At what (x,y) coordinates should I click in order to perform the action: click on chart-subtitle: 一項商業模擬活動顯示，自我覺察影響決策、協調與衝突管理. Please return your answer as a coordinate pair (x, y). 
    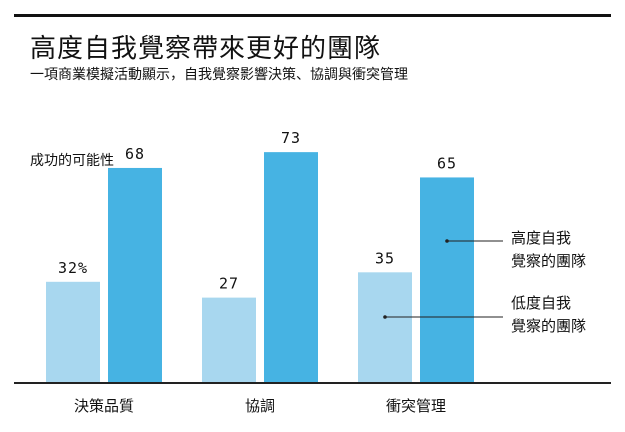
    Looking at the image, I should click on (219, 75).